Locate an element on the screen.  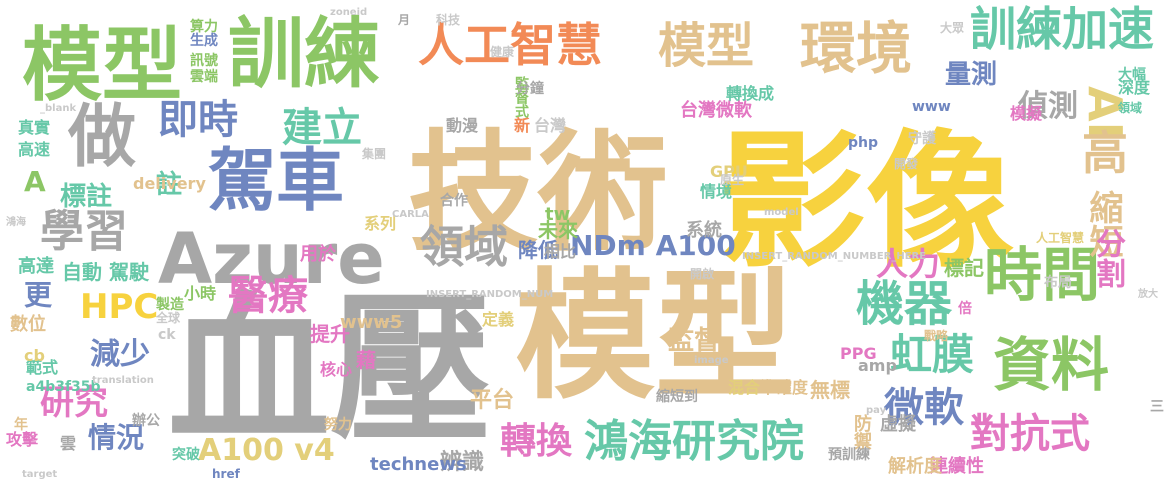
cloud-word: 藉 is located at coordinates (366, 360).